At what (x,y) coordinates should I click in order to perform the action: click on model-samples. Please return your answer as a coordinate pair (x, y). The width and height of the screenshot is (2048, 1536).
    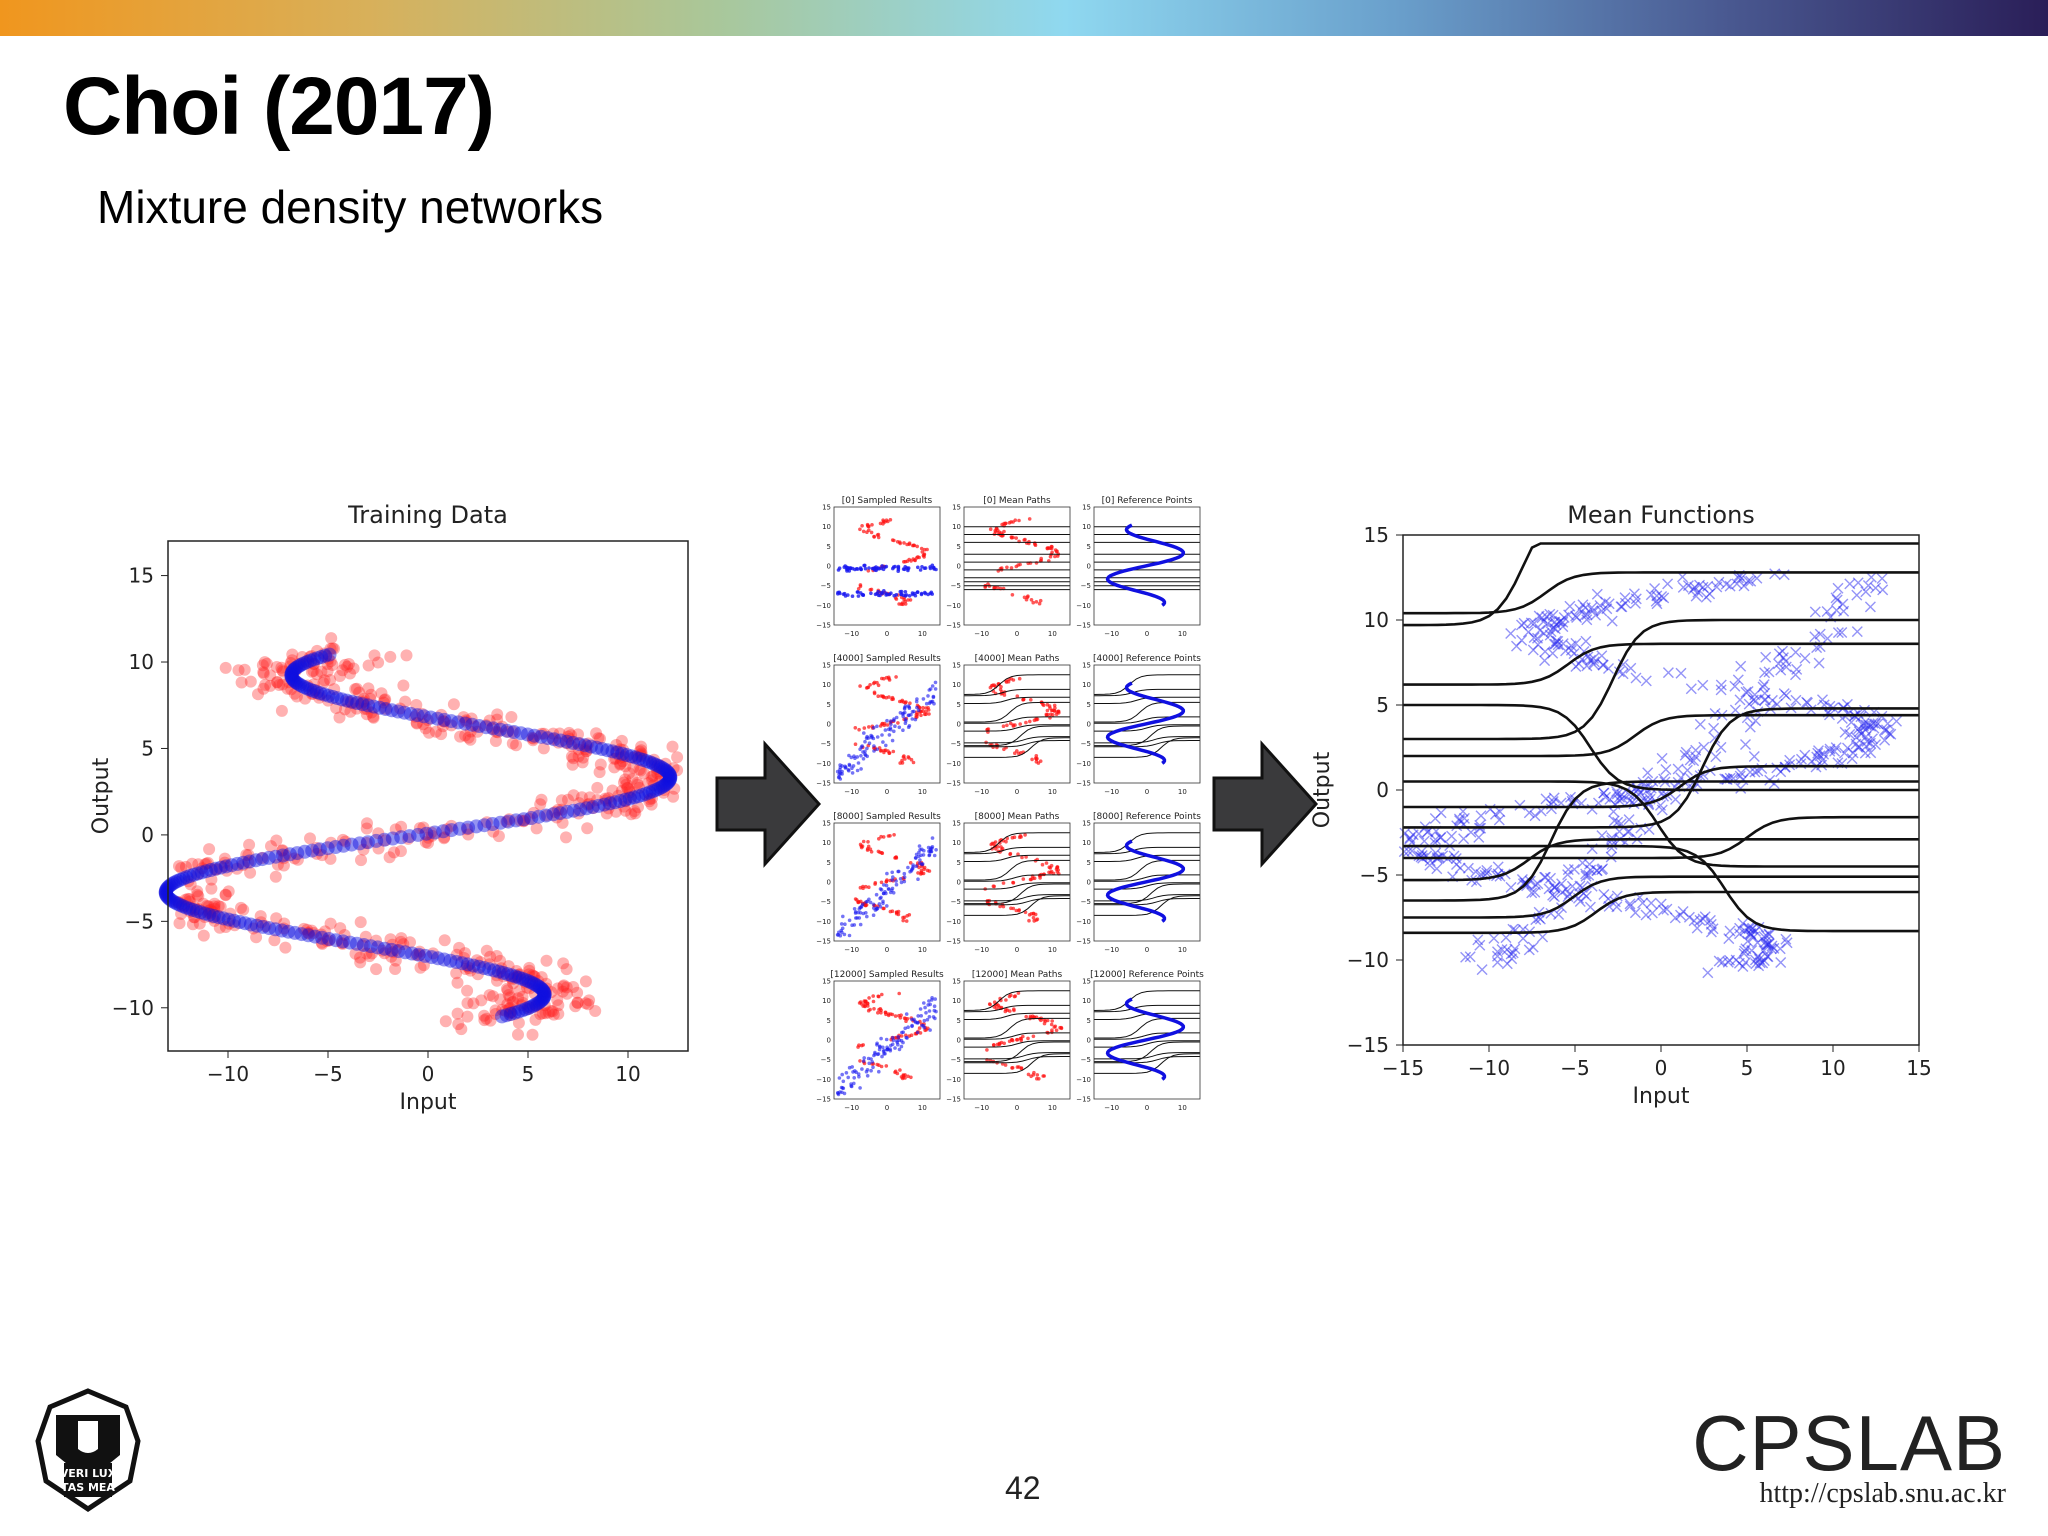
    Looking at the image, I should click on (886, 730).